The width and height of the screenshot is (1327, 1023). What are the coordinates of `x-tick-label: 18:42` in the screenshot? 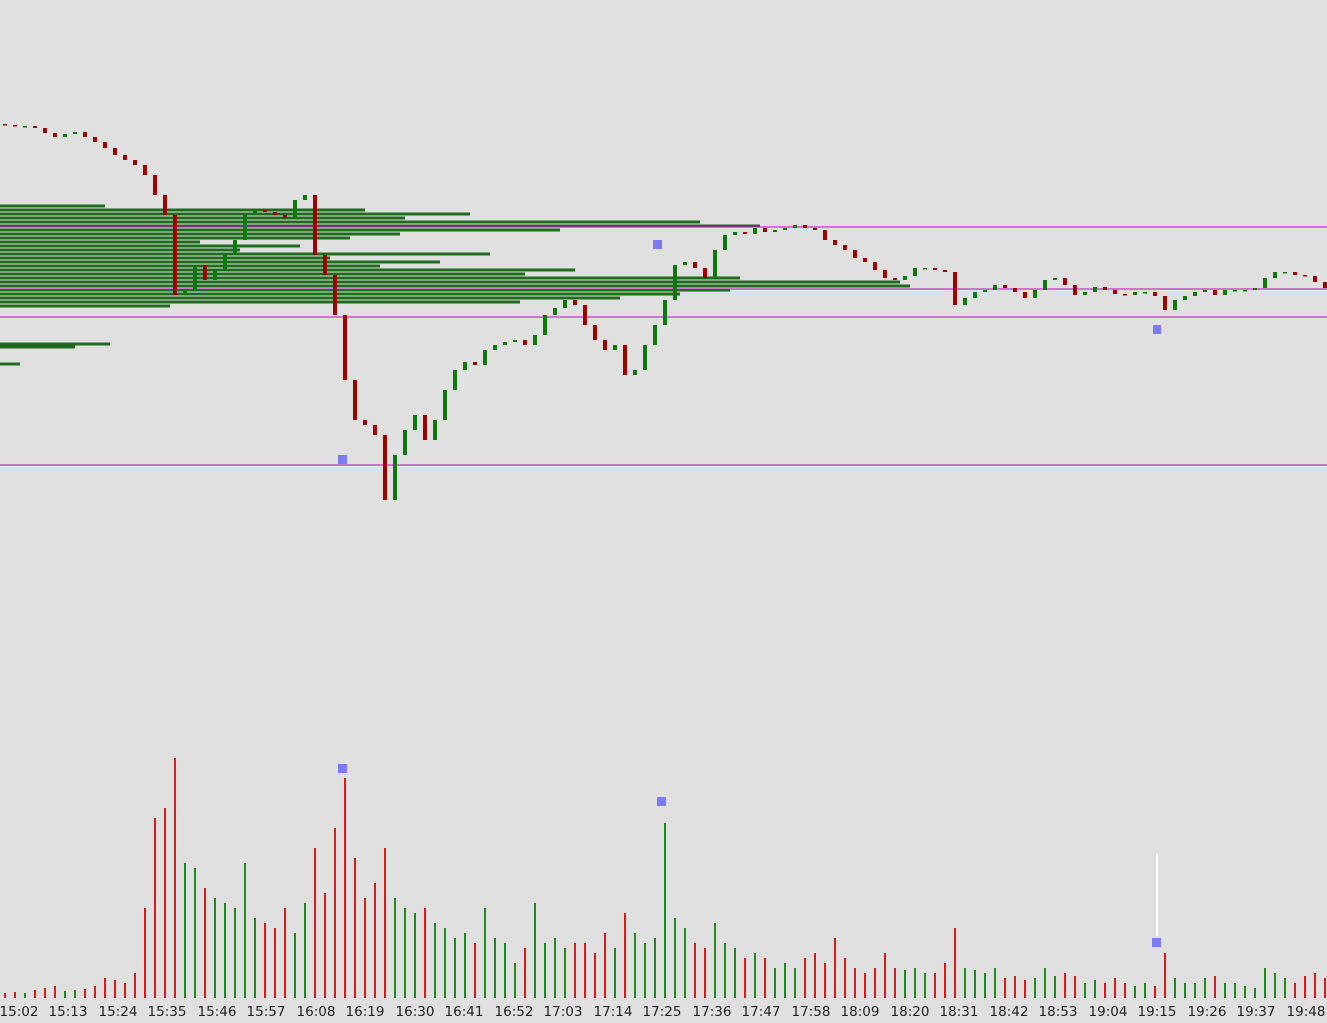 It's located at (1009, 1012).